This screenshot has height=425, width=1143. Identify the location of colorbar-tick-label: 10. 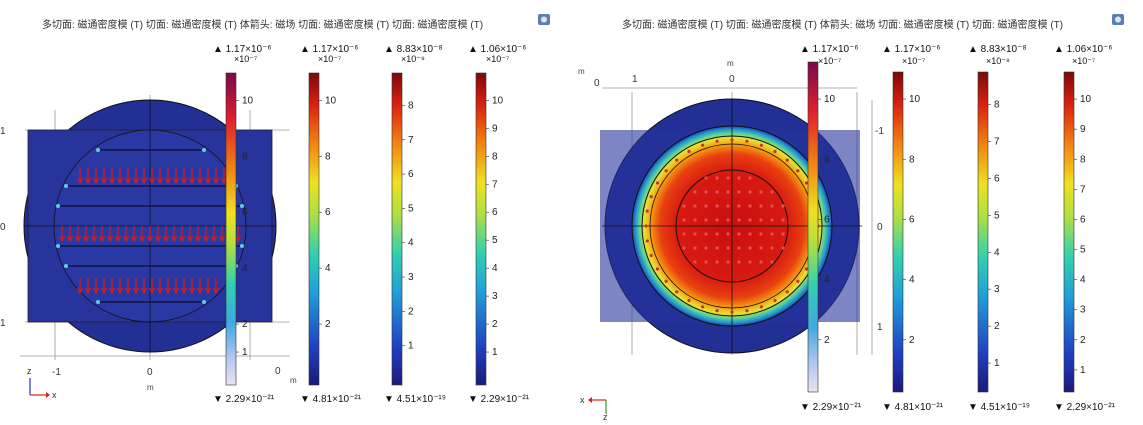
(1086, 99).